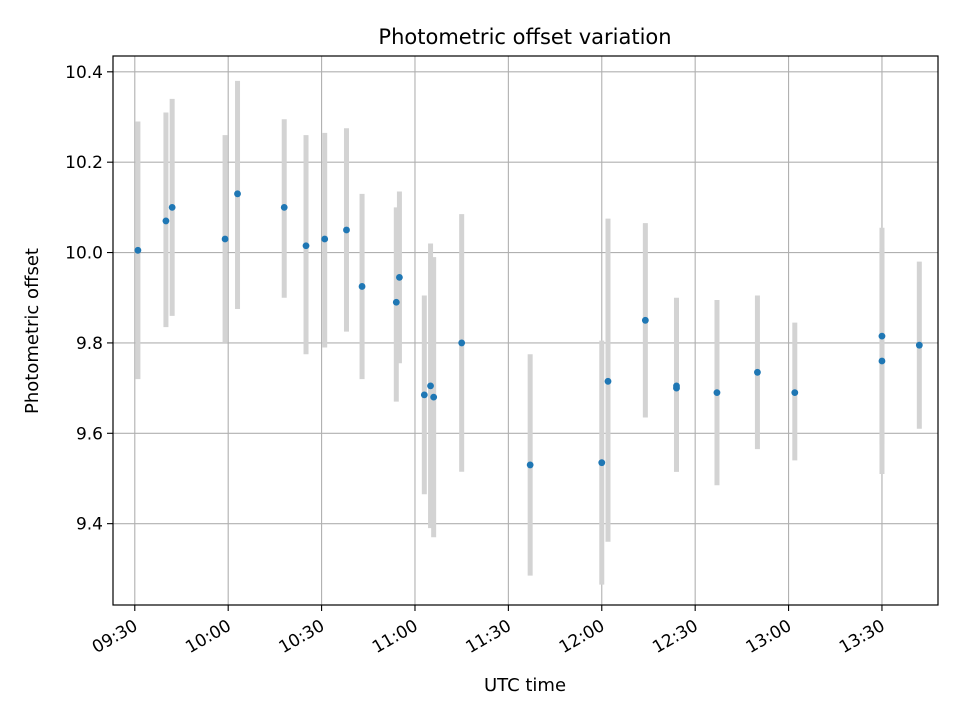  What do you see at coordinates (84, 73) in the screenshot?
I see `y-tick-label: 10.4` at bounding box center [84, 73].